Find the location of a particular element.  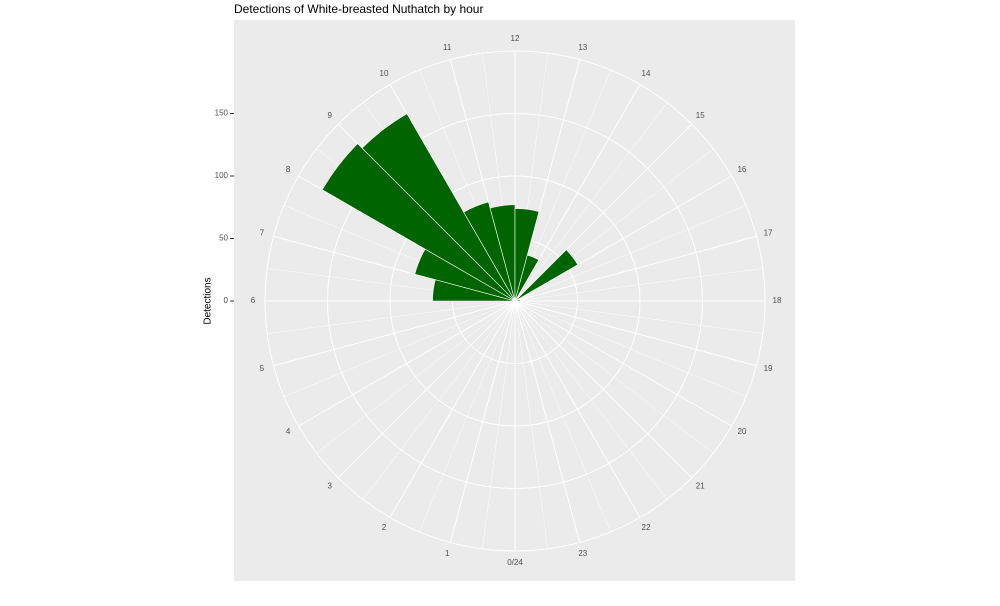

x-tick-label: 13 is located at coordinates (582, 47).